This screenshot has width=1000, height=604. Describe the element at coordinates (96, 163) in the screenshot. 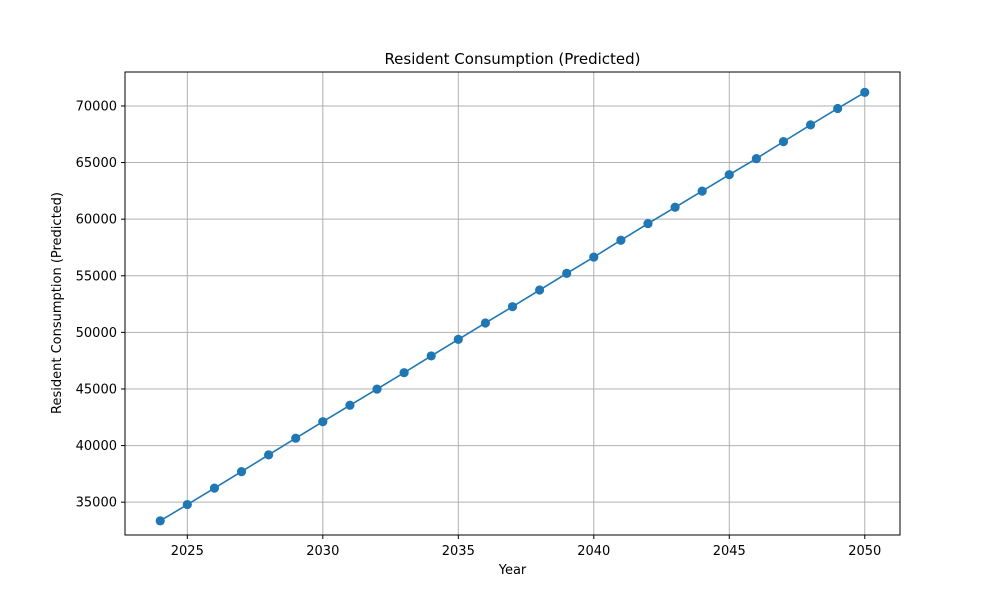

I see `y-tick-label: 65000` at that location.